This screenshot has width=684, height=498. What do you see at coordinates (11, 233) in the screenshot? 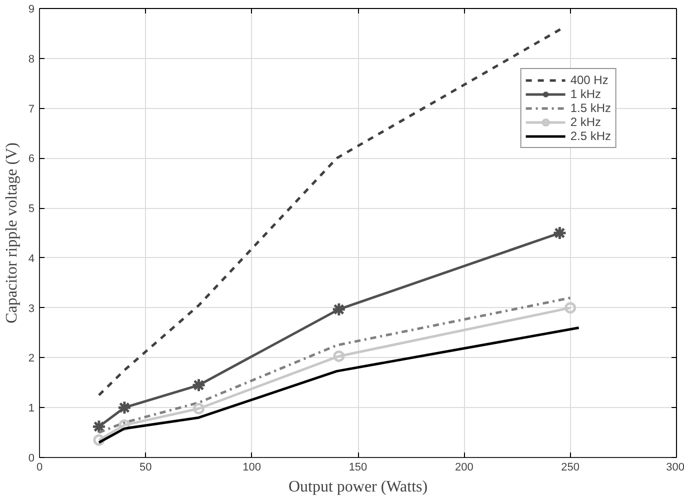
I see `y-axis-title: Capacitor ripple voltage (V)` at bounding box center [11, 233].